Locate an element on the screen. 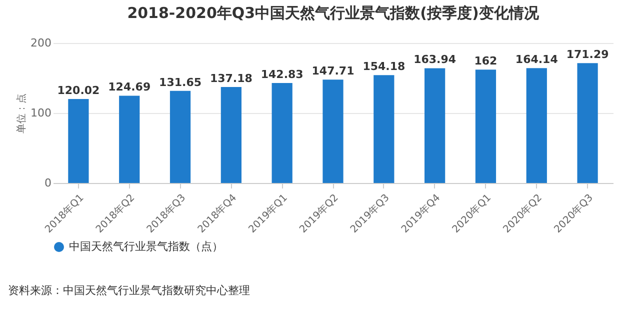 This screenshot has width=640, height=325. chart-title: 2018-2020年Q3中国天然气行业景气指数(按季度)变化情况 is located at coordinates (333, 13).